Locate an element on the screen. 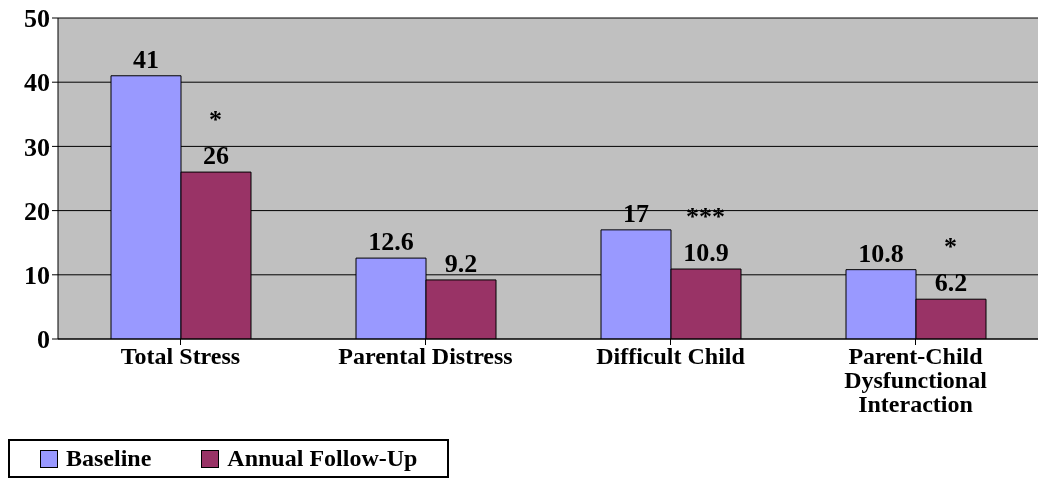  data-label: 12.6 is located at coordinates (391, 242).